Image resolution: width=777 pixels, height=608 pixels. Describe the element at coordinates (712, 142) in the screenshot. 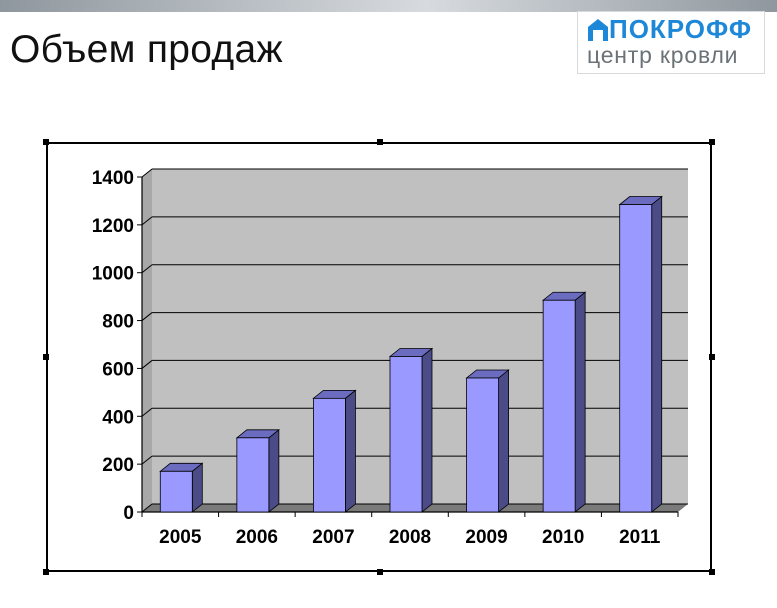

I see `resize-handle-top-right` at that location.